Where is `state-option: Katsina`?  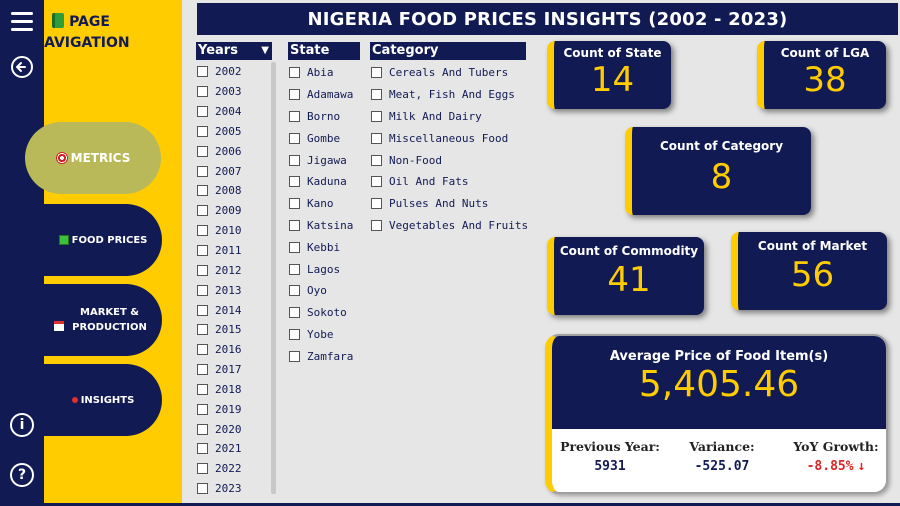
state-option: Katsina is located at coordinates (321, 226).